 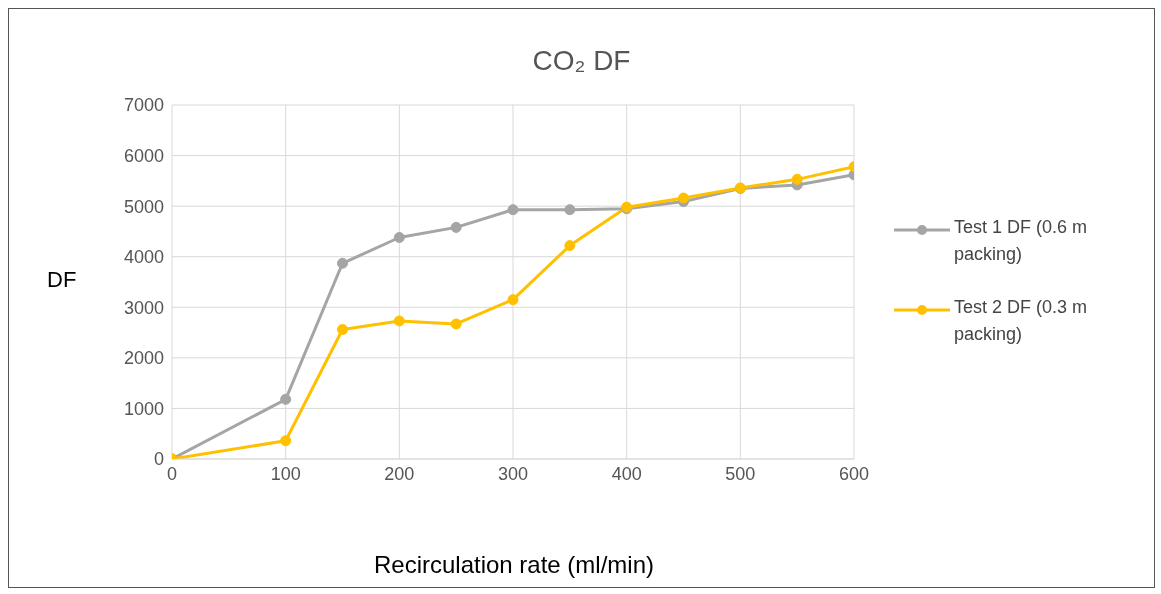 What do you see at coordinates (1021, 241) in the screenshot?
I see `legend-label: Test 1 DF (0.6 m packing)` at bounding box center [1021, 241].